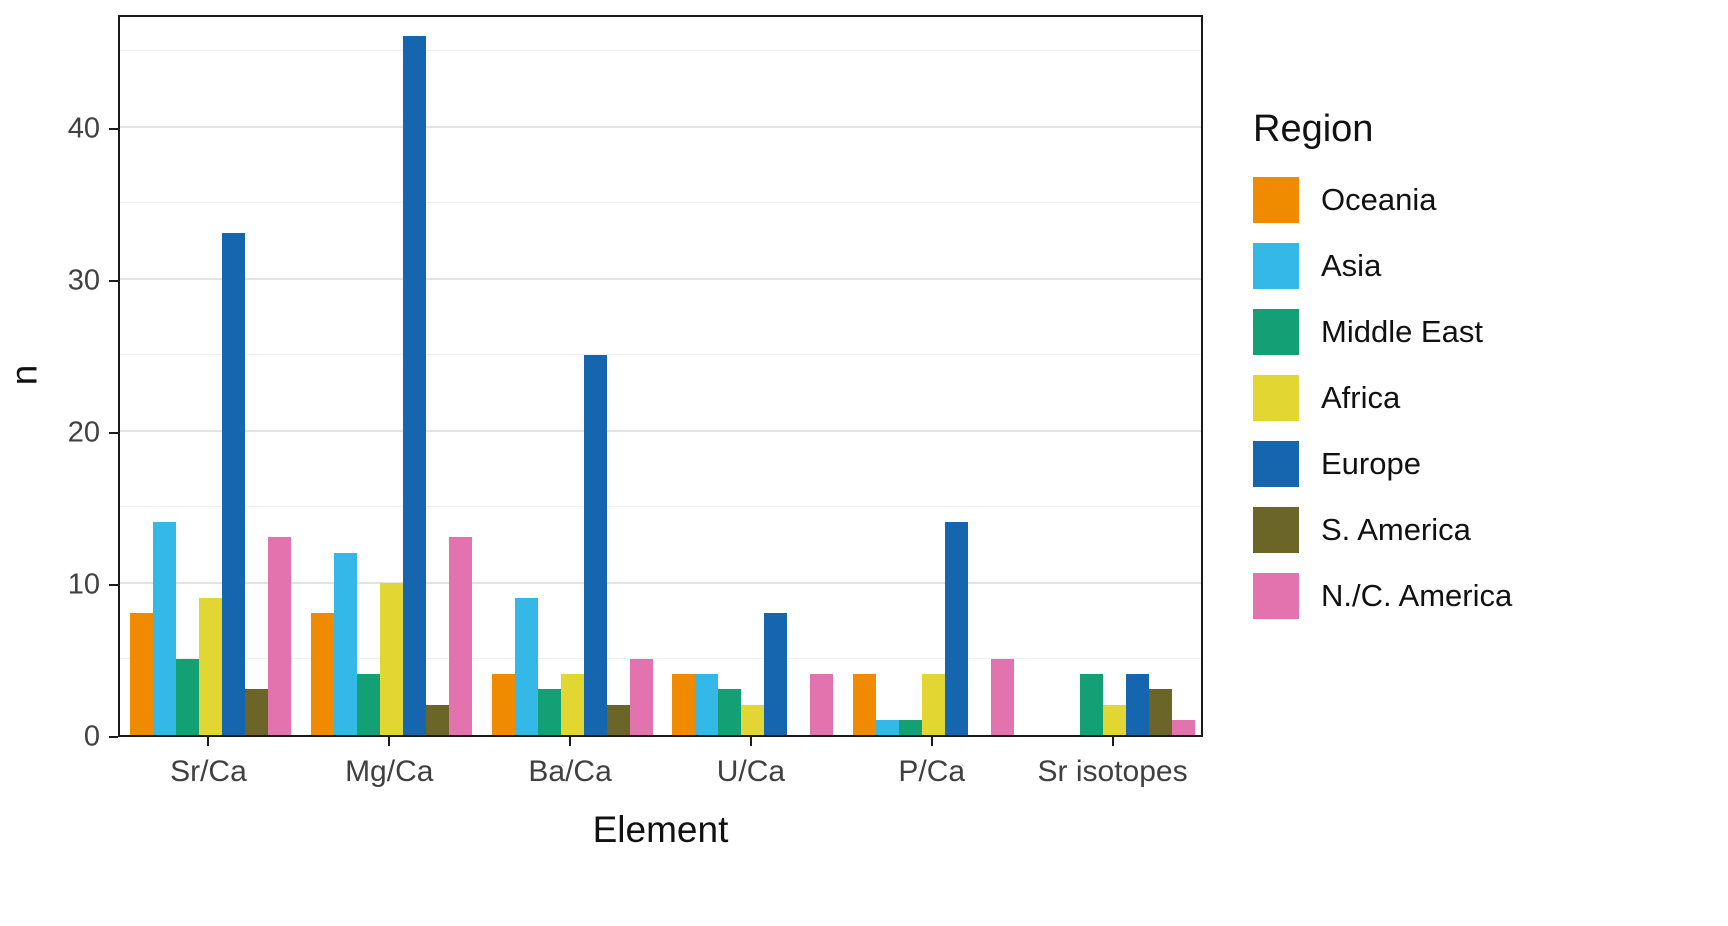  What do you see at coordinates (1379, 199) in the screenshot?
I see `legend-label: Oceania` at bounding box center [1379, 199].